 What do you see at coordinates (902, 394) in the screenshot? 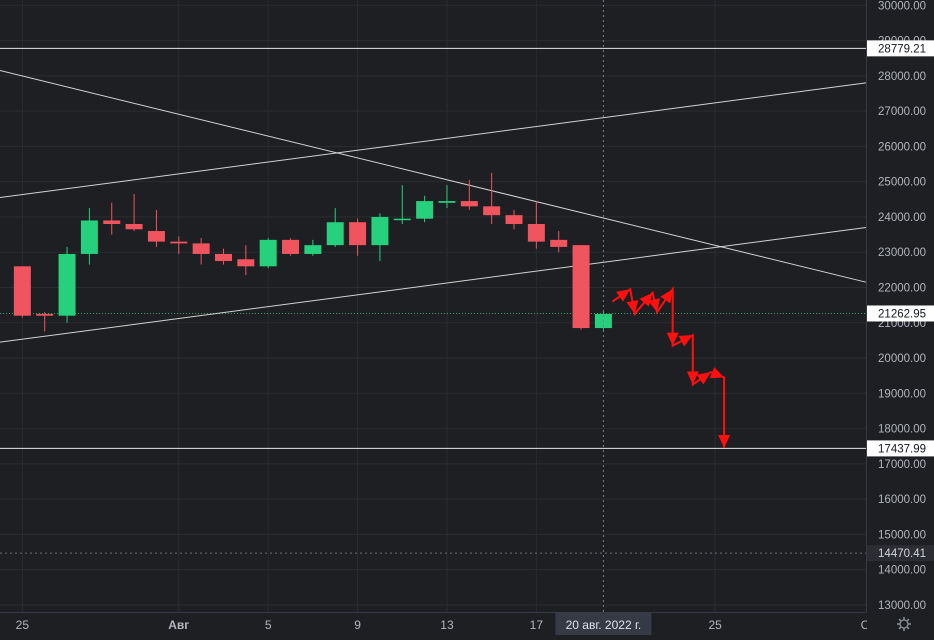
I see `price-tick-label: 19000.00` at bounding box center [902, 394].